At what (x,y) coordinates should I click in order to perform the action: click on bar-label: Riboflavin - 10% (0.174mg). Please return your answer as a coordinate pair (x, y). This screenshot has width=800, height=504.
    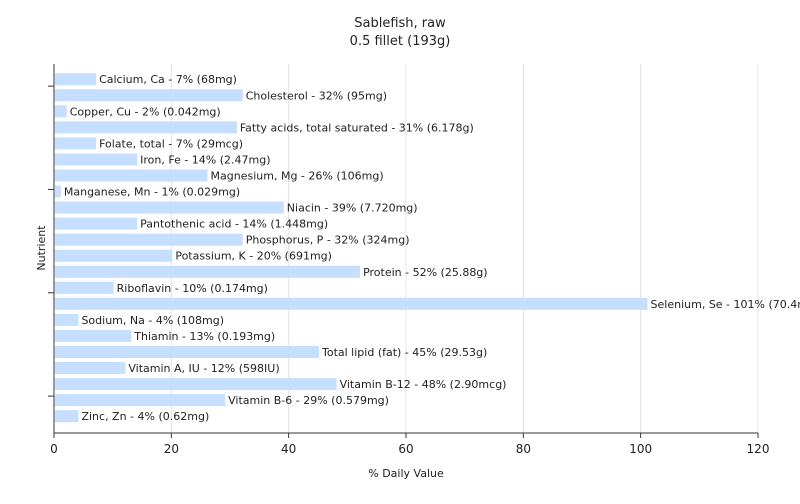
    Looking at the image, I should click on (192, 288).